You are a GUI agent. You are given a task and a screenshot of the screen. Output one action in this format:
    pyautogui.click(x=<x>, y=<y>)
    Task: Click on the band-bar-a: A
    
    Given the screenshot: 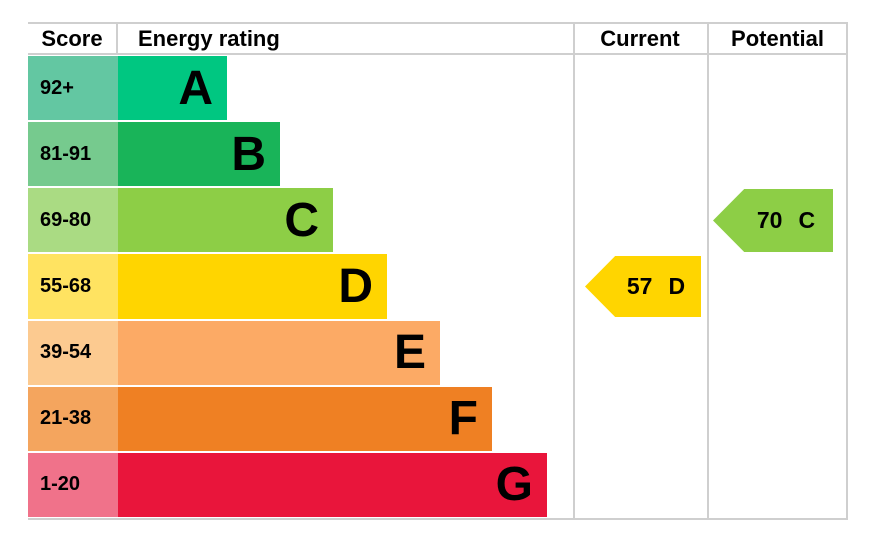 What is the action you would take?
    pyautogui.click(x=172, y=88)
    